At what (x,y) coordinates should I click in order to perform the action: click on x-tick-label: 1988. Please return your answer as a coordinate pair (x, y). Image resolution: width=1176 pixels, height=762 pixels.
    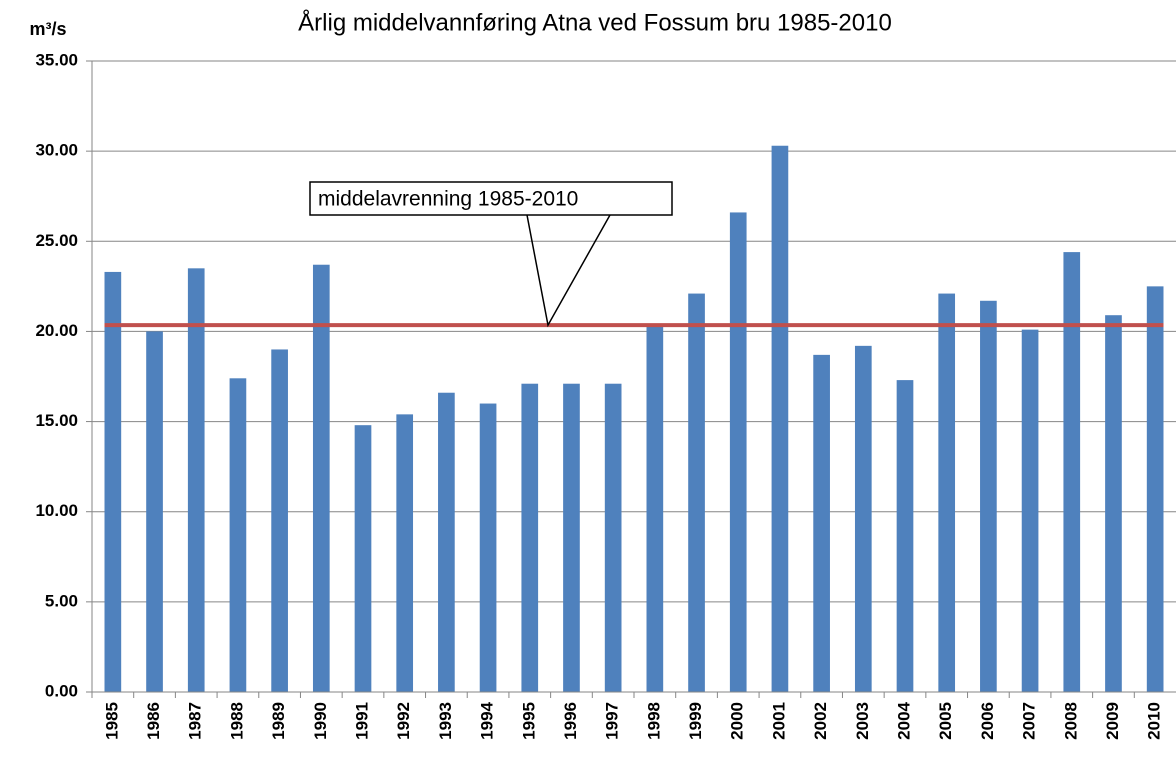
    Looking at the image, I should click on (236, 721).